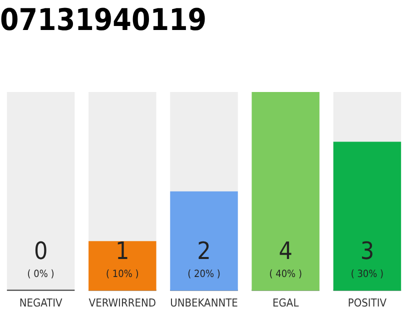 The image size is (410, 320). What do you see at coordinates (367, 250) in the screenshot?
I see `data-label: 3` at bounding box center [367, 250].